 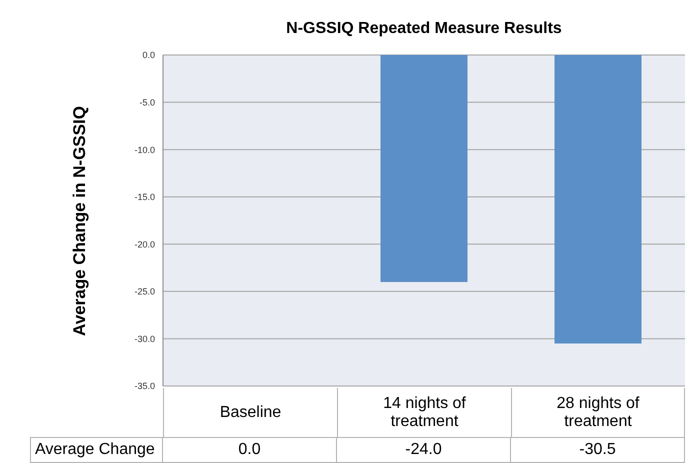 What do you see at coordinates (96, 450) in the screenshot?
I see `text: Average Change` at bounding box center [96, 450].